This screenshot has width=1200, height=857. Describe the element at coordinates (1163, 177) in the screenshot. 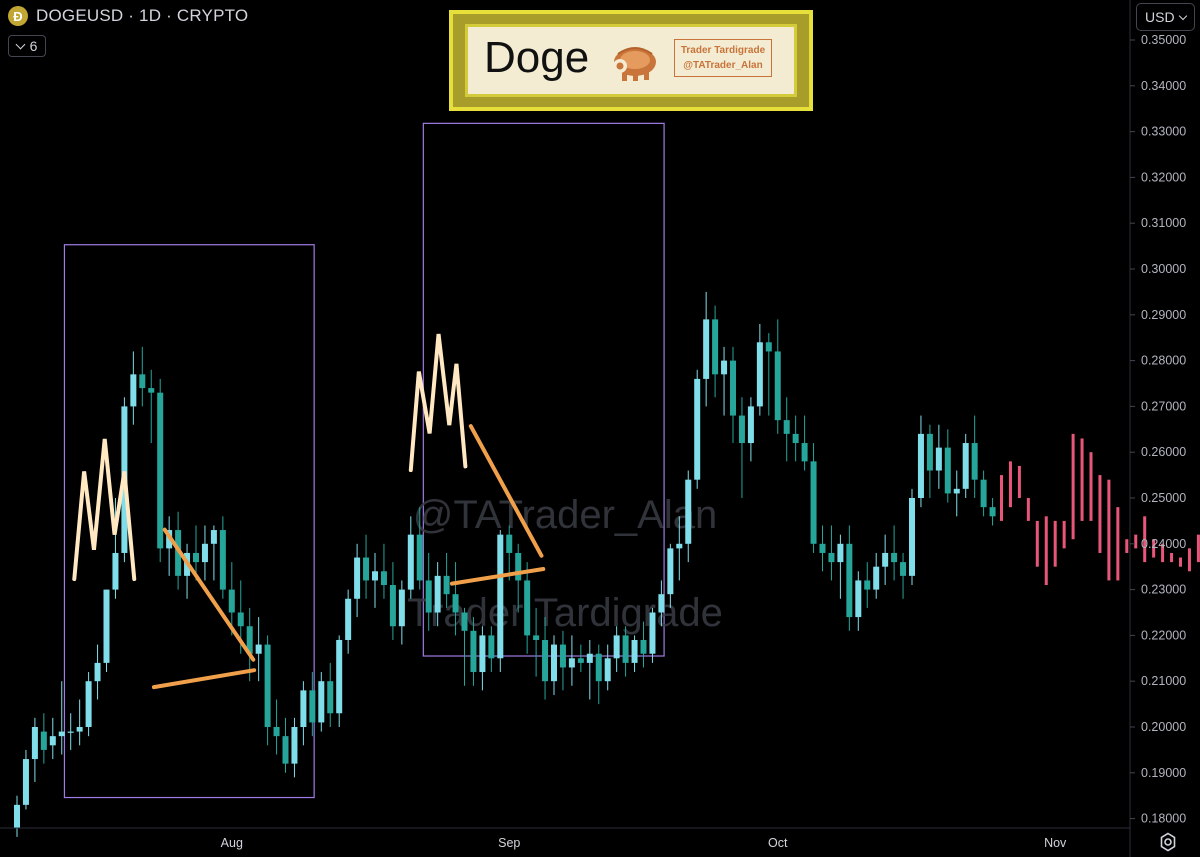

I see `price-tick-label: 0.32000` at that location.